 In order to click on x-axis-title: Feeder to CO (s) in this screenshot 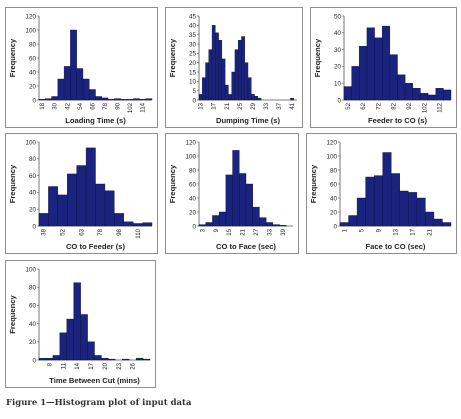, I will do `click(398, 120)`.